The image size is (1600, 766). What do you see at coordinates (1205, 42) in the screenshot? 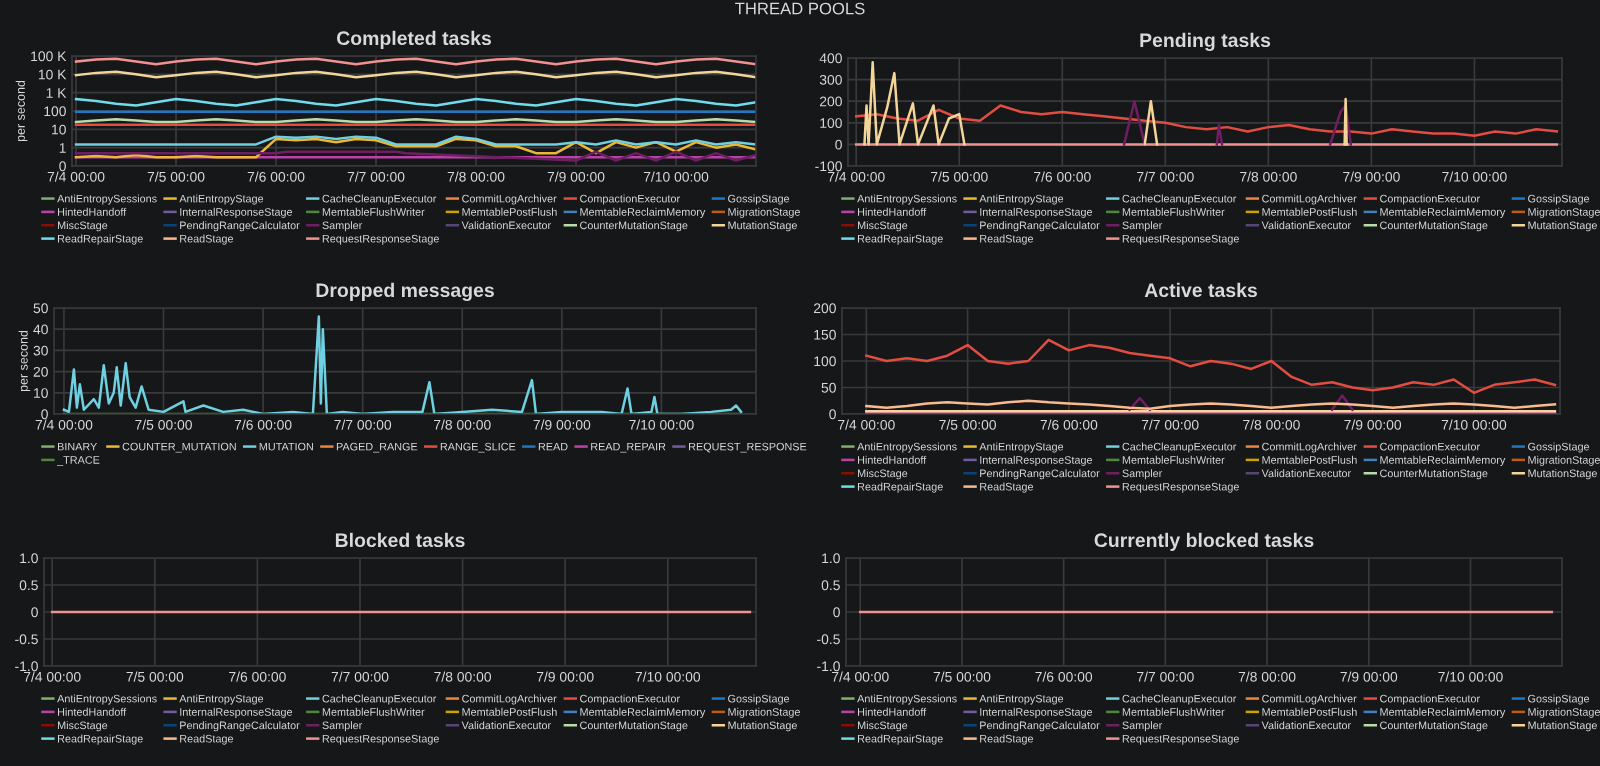
I see `chart-title: Pending tasks` at bounding box center [1205, 42].